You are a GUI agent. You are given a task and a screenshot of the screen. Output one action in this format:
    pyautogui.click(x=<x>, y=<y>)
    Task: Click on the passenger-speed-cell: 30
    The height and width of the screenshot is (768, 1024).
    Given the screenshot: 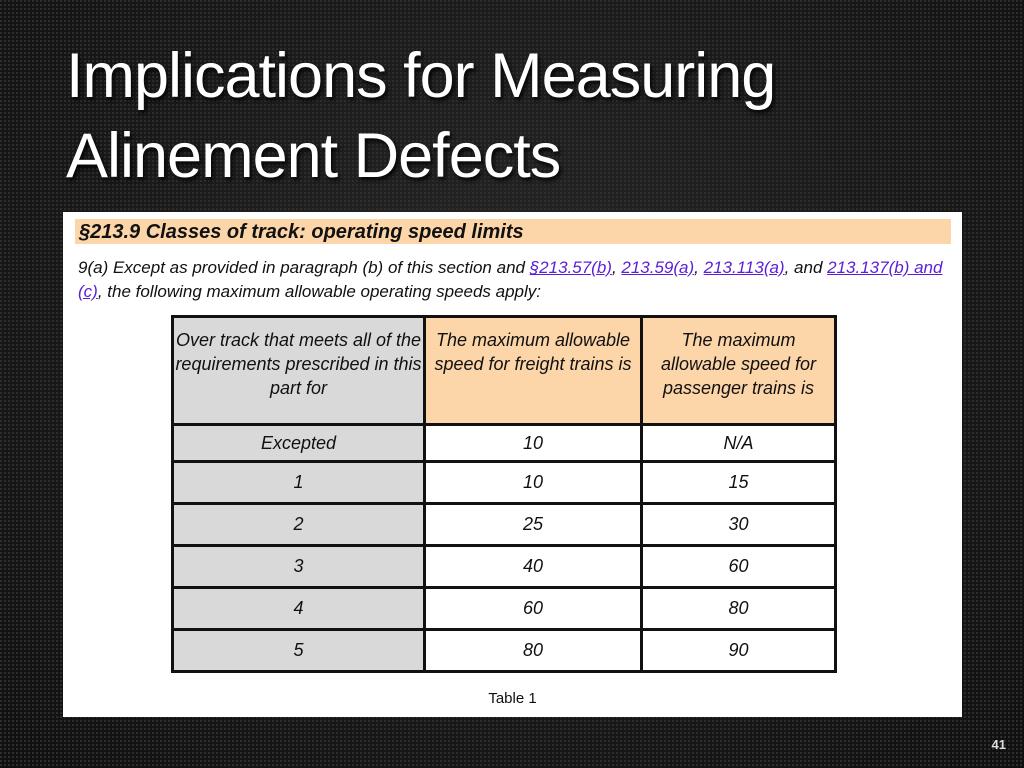 What is the action you would take?
    pyautogui.click(x=738, y=524)
    